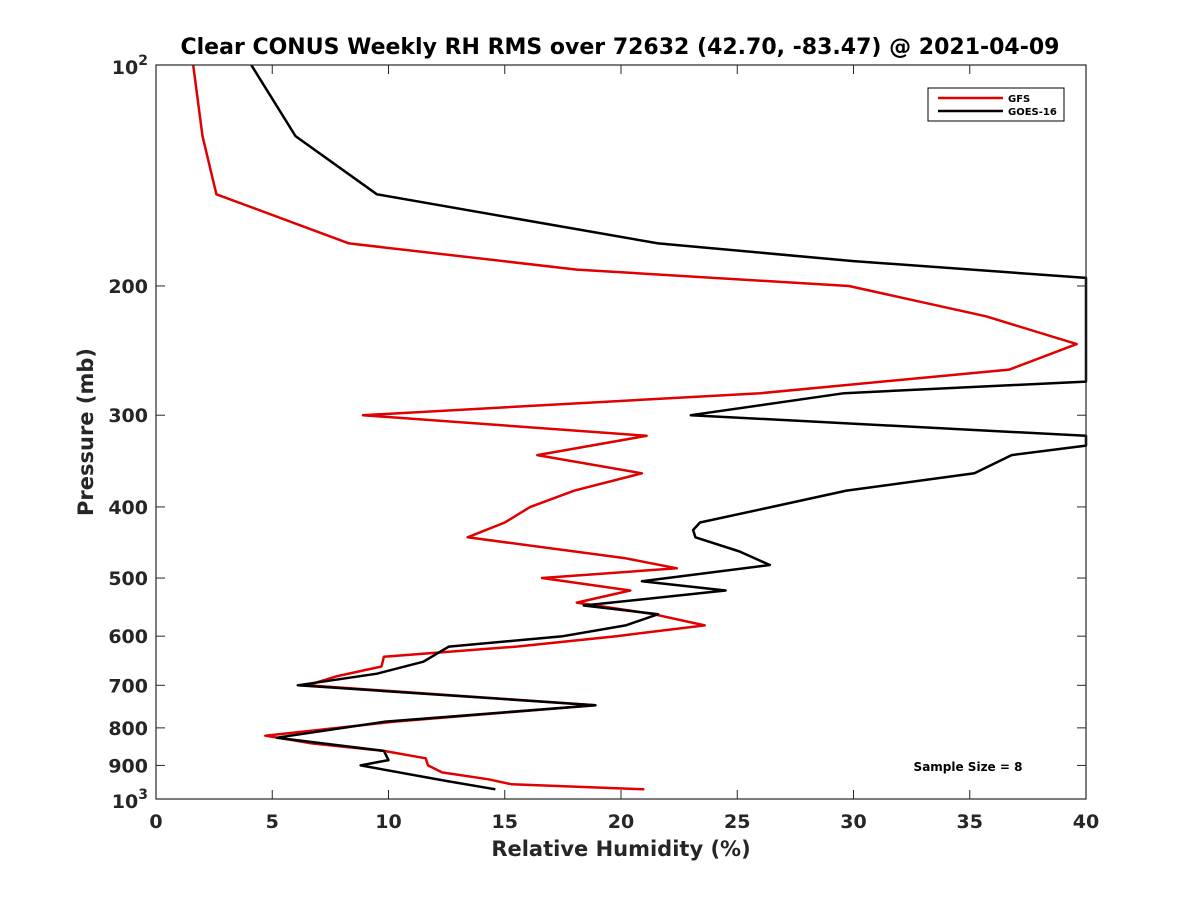 The image size is (1200, 900). What do you see at coordinates (970, 822) in the screenshot?
I see `x-tick-label: 35` at bounding box center [970, 822].